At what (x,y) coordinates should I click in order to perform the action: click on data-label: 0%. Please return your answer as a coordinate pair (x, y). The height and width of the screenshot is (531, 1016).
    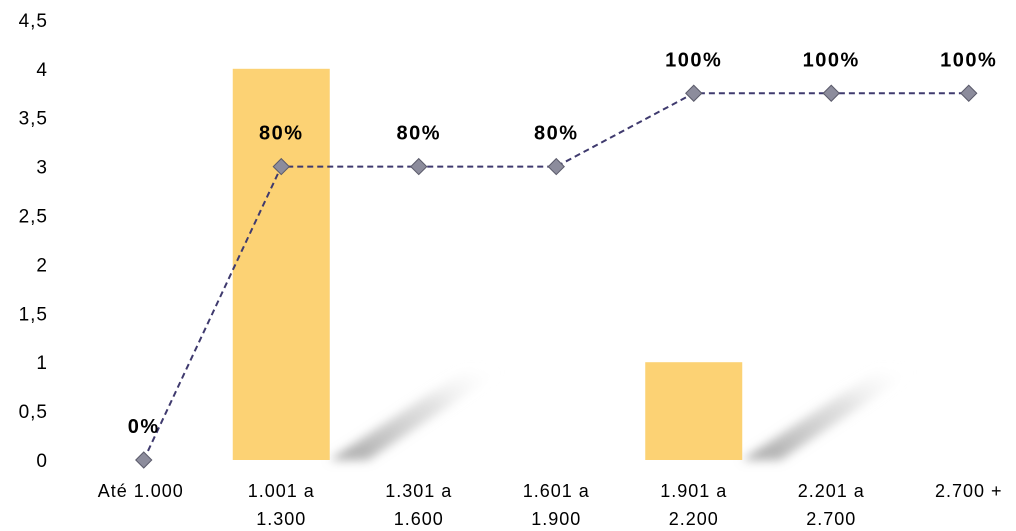
    Looking at the image, I should click on (144, 427).